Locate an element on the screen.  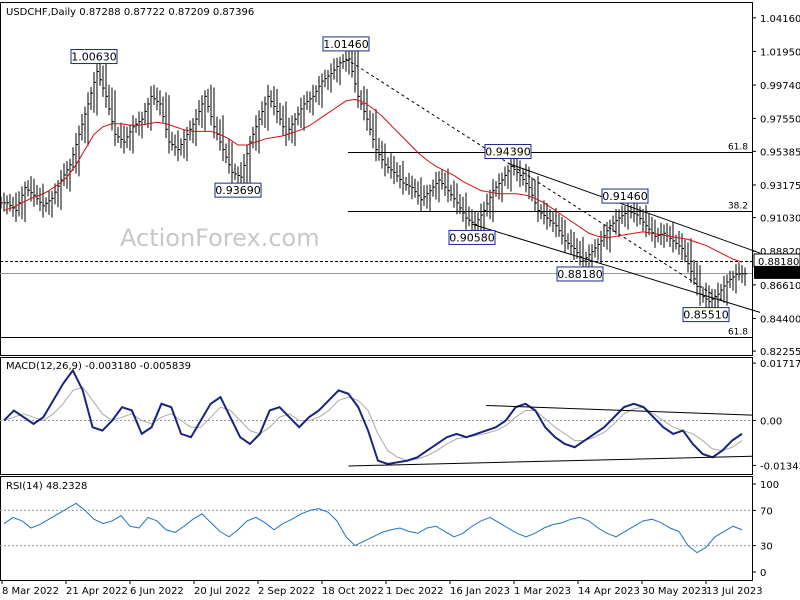
macd-line is located at coordinates (373, 416).